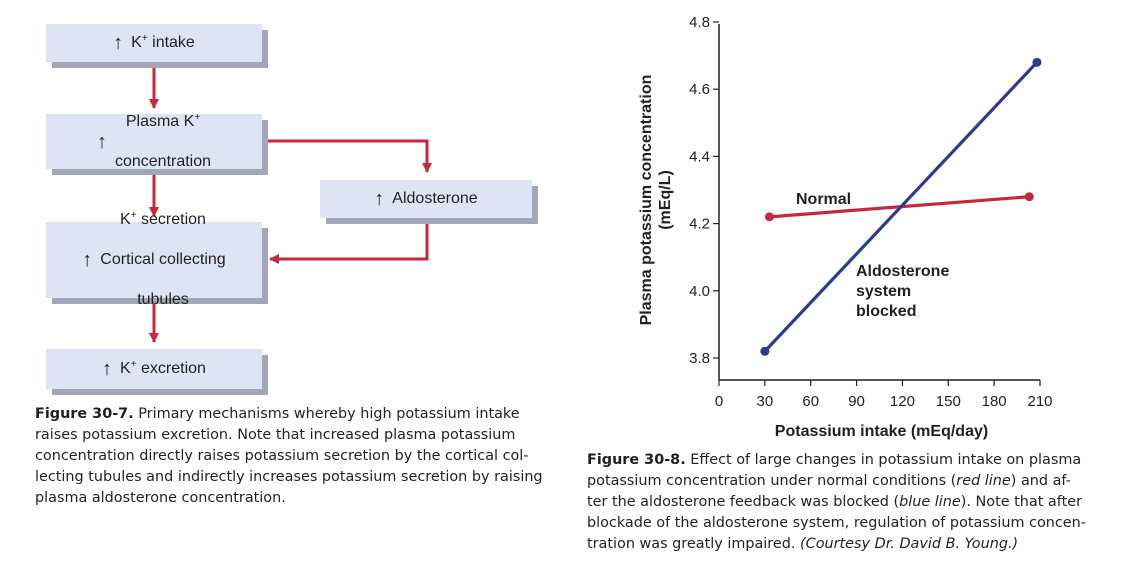 The height and width of the screenshot is (573, 1139). Describe the element at coordinates (1021, 502) in the screenshot. I see `caption-text: ). Note that after` at that location.